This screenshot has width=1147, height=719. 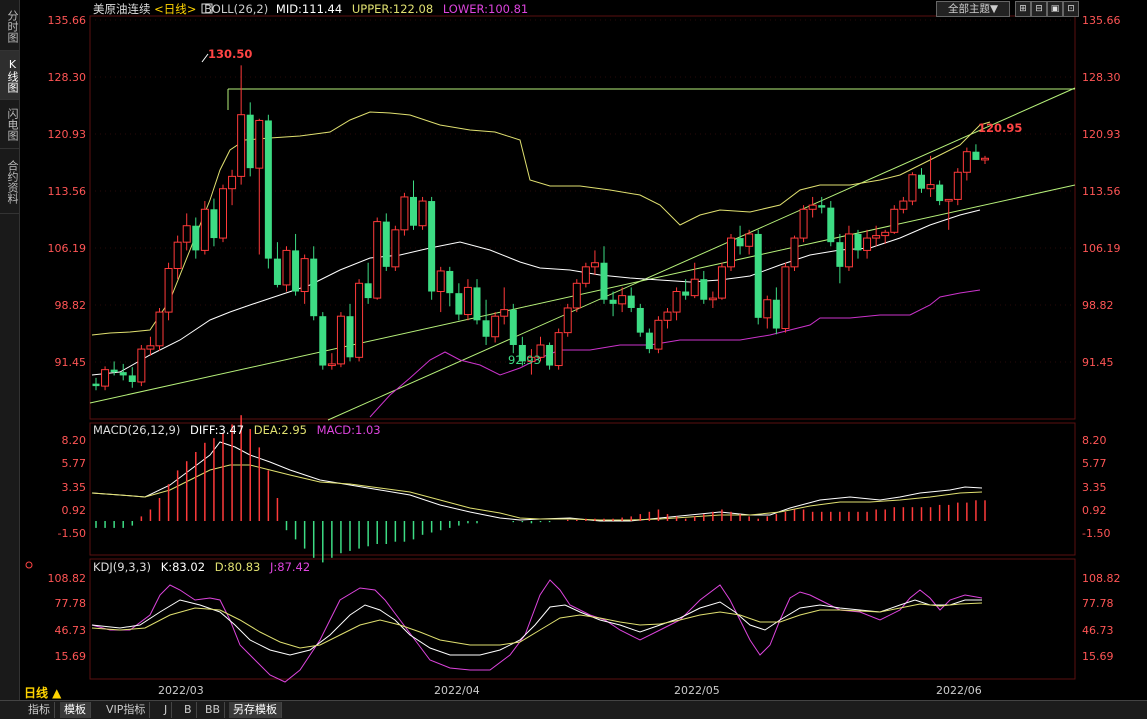 What do you see at coordinates (188, 710) in the screenshot?
I see `tab-b: B` at bounding box center [188, 710].